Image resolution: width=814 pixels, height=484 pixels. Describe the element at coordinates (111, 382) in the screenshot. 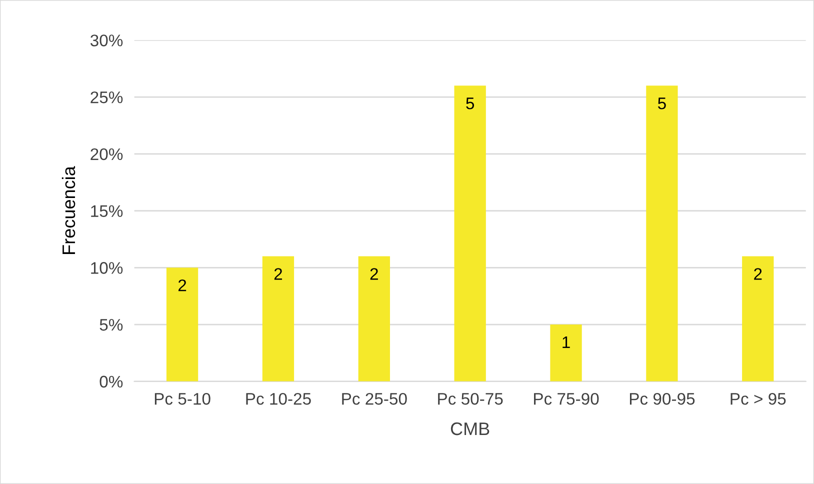

I see `y-tick-label: 0%` at that location.